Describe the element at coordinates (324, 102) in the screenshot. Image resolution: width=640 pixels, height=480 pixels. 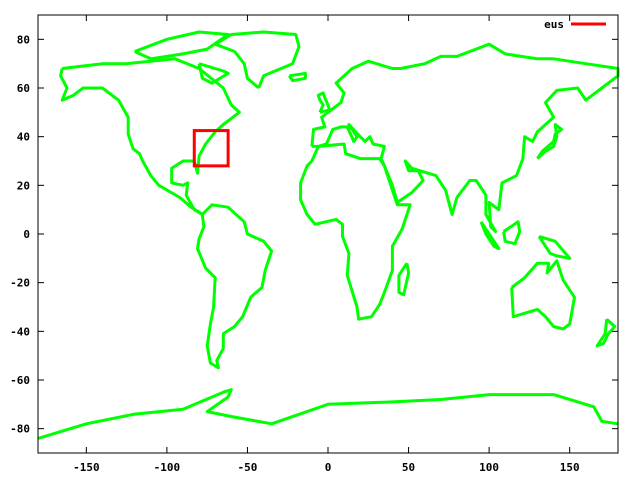
I see `coastline-britain` at that location.